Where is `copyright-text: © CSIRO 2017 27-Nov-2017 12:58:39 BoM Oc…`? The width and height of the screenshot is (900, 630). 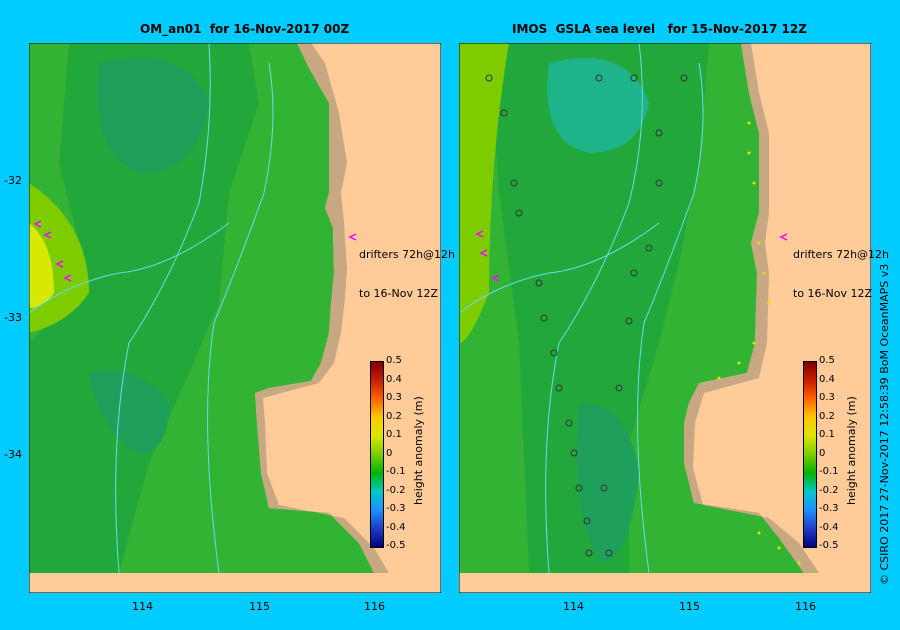 copyright-text: © CSIRO 2017 27-Nov-2017 12:58:39 BoM Oc… is located at coordinates (884, 424).